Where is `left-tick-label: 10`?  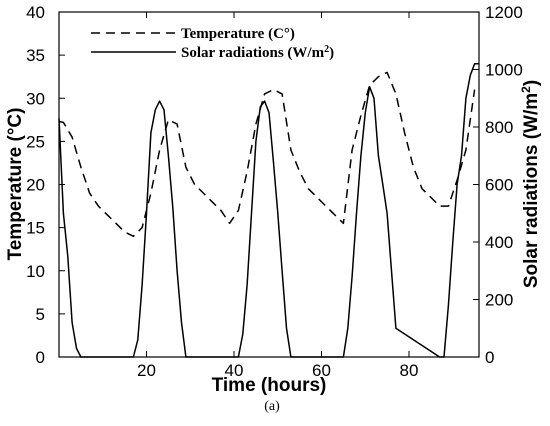 left-tick-label: 10 is located at coordinates (35, 271).